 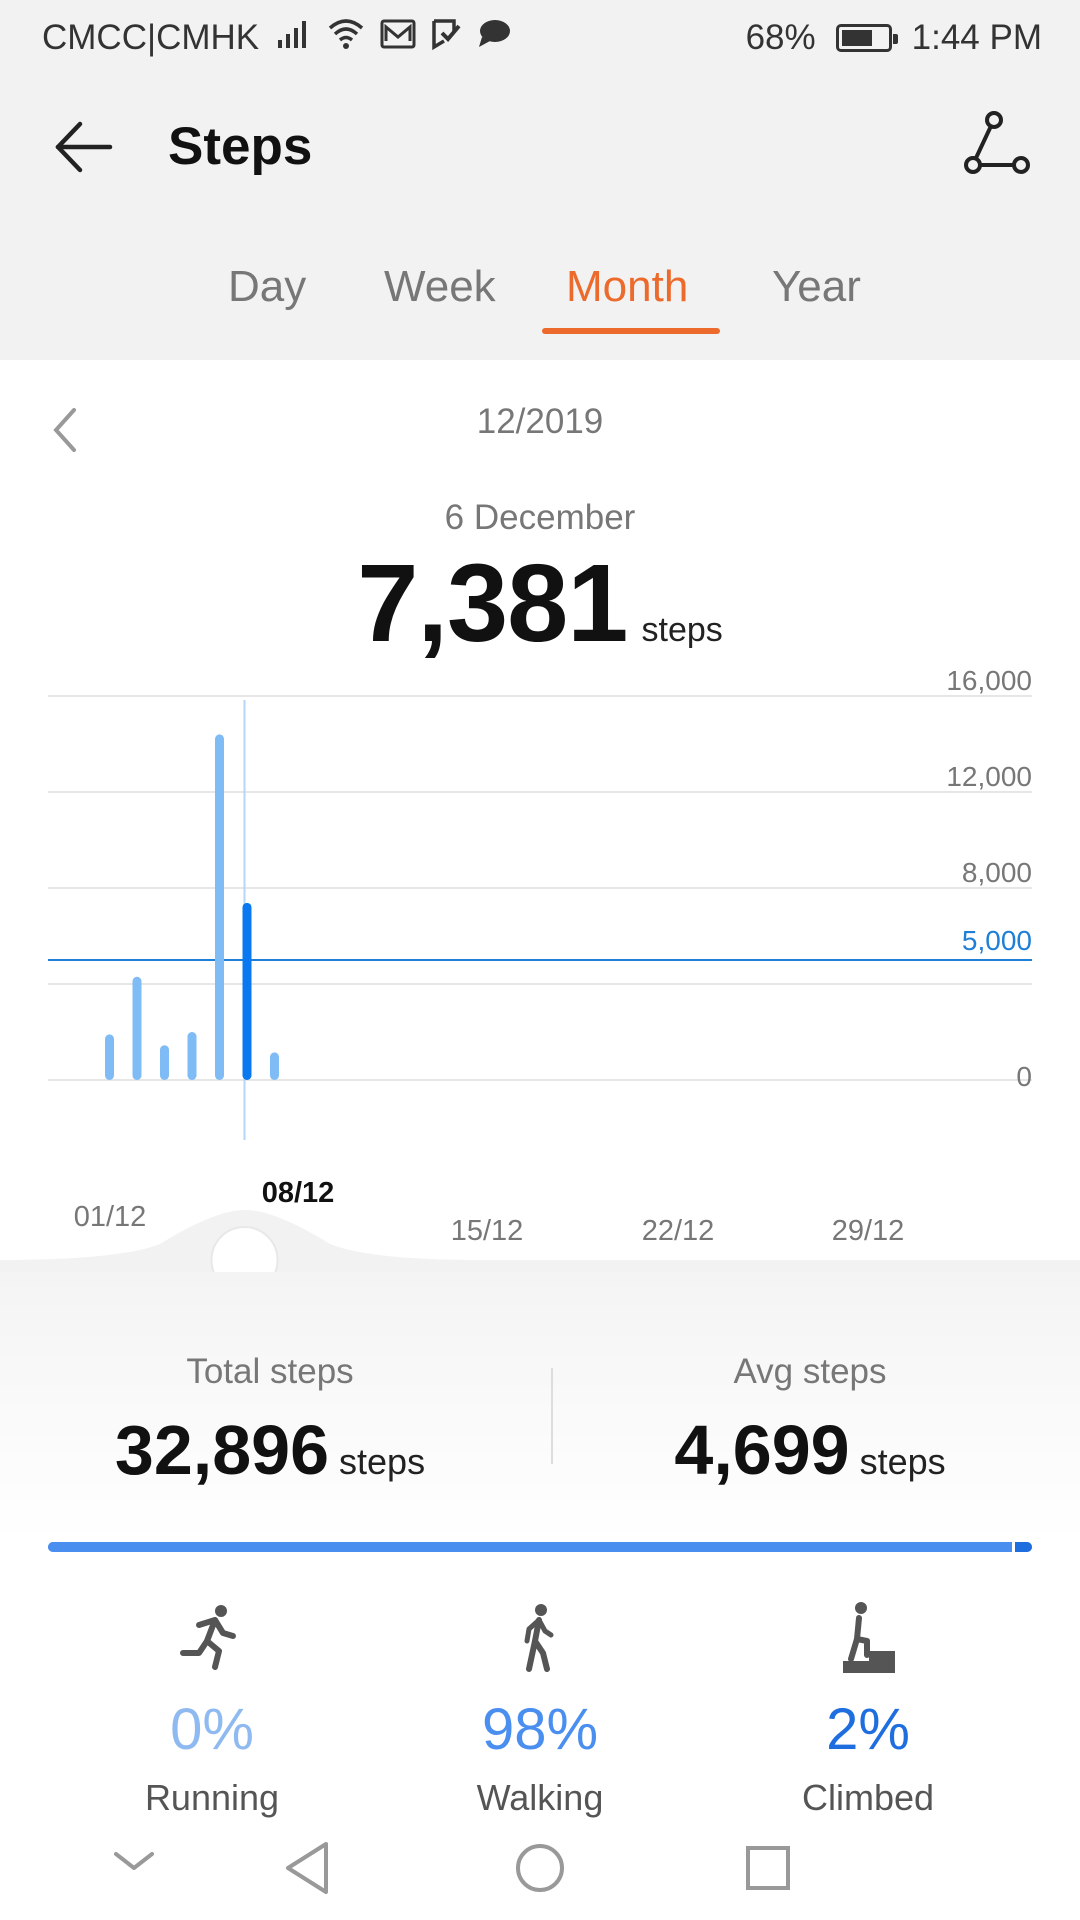 I want to click on avg-steps-value: 4,699, so click(x=762, y=1450).